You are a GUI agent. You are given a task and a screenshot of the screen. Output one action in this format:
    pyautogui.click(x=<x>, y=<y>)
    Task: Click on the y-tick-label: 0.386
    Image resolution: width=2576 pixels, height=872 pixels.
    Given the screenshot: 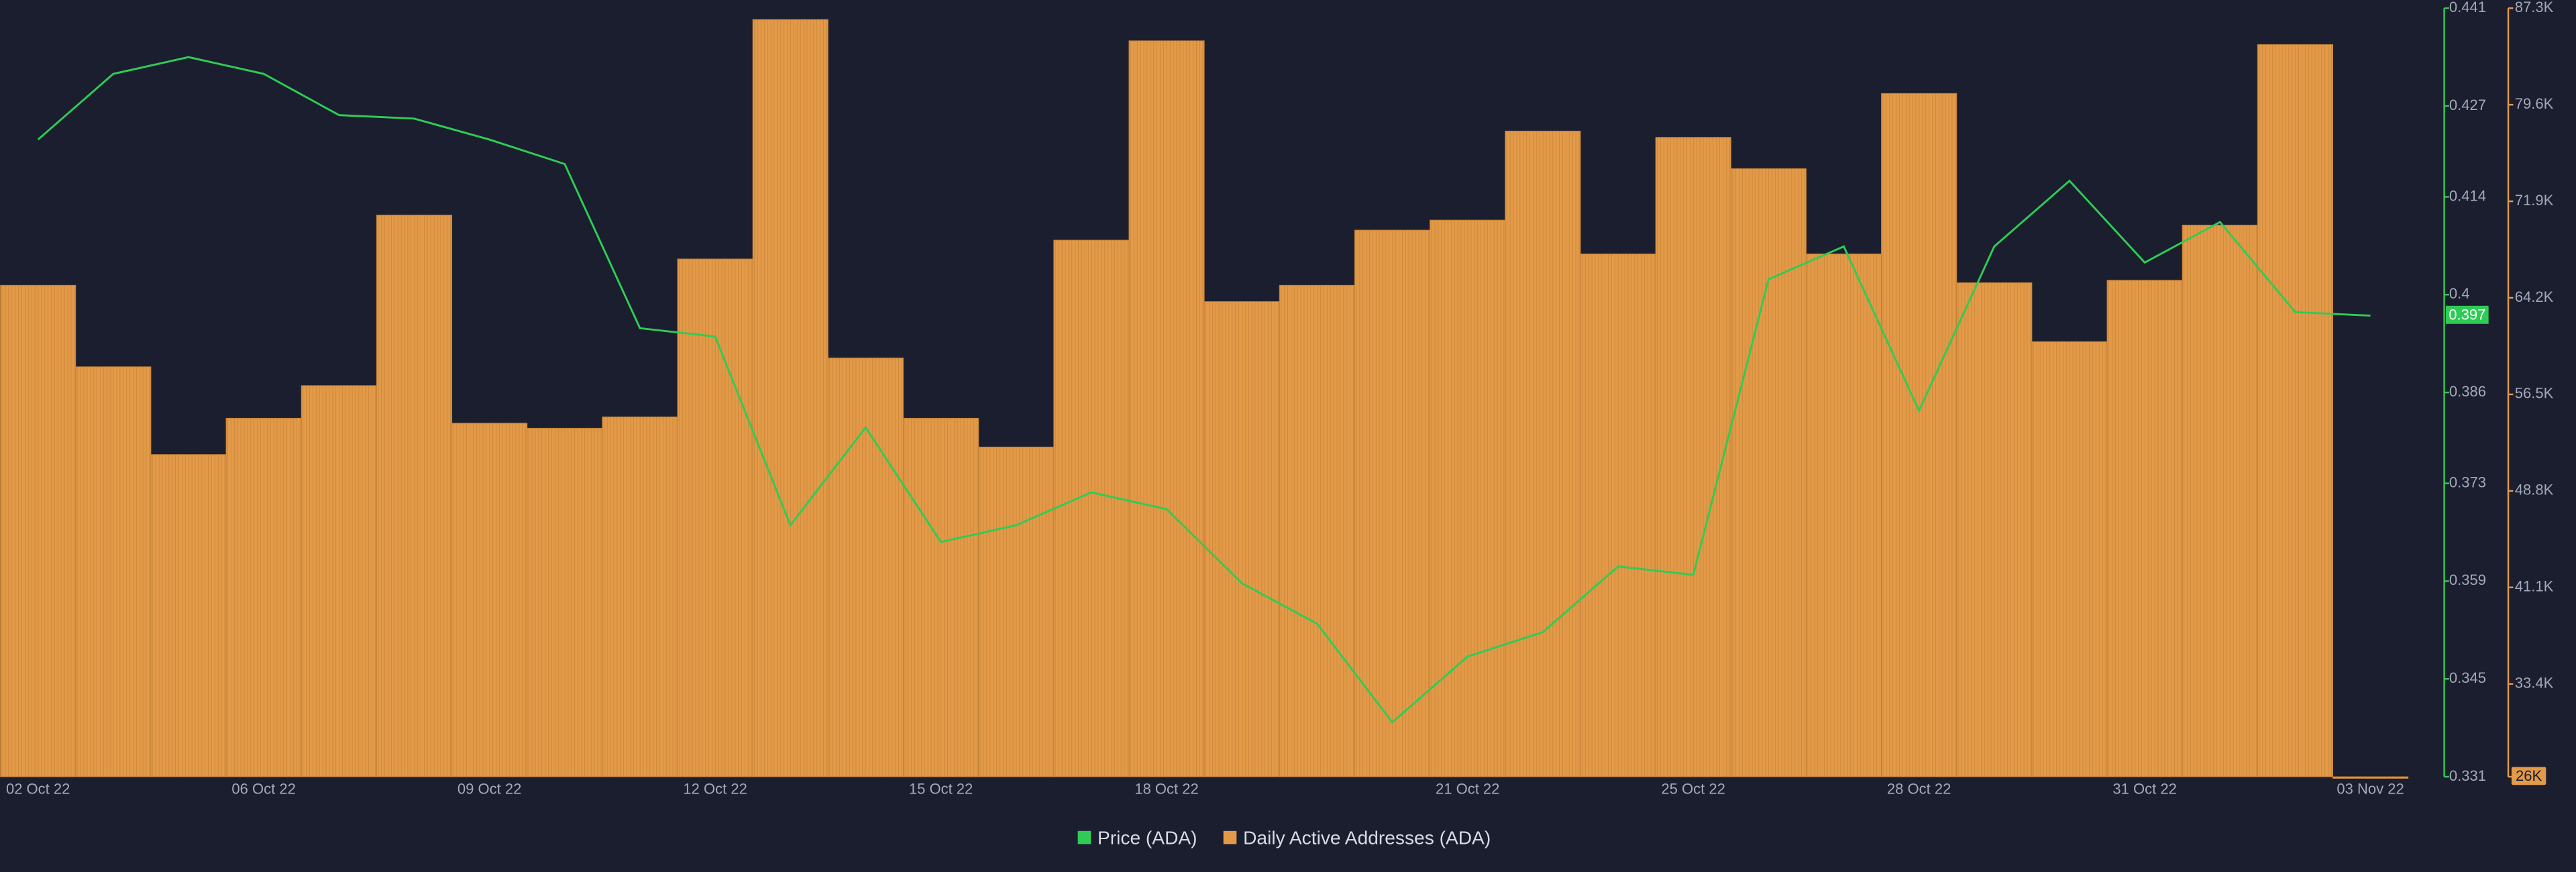 What is the action you would take?
    pyautogui.click(x=2467, y=391)
    